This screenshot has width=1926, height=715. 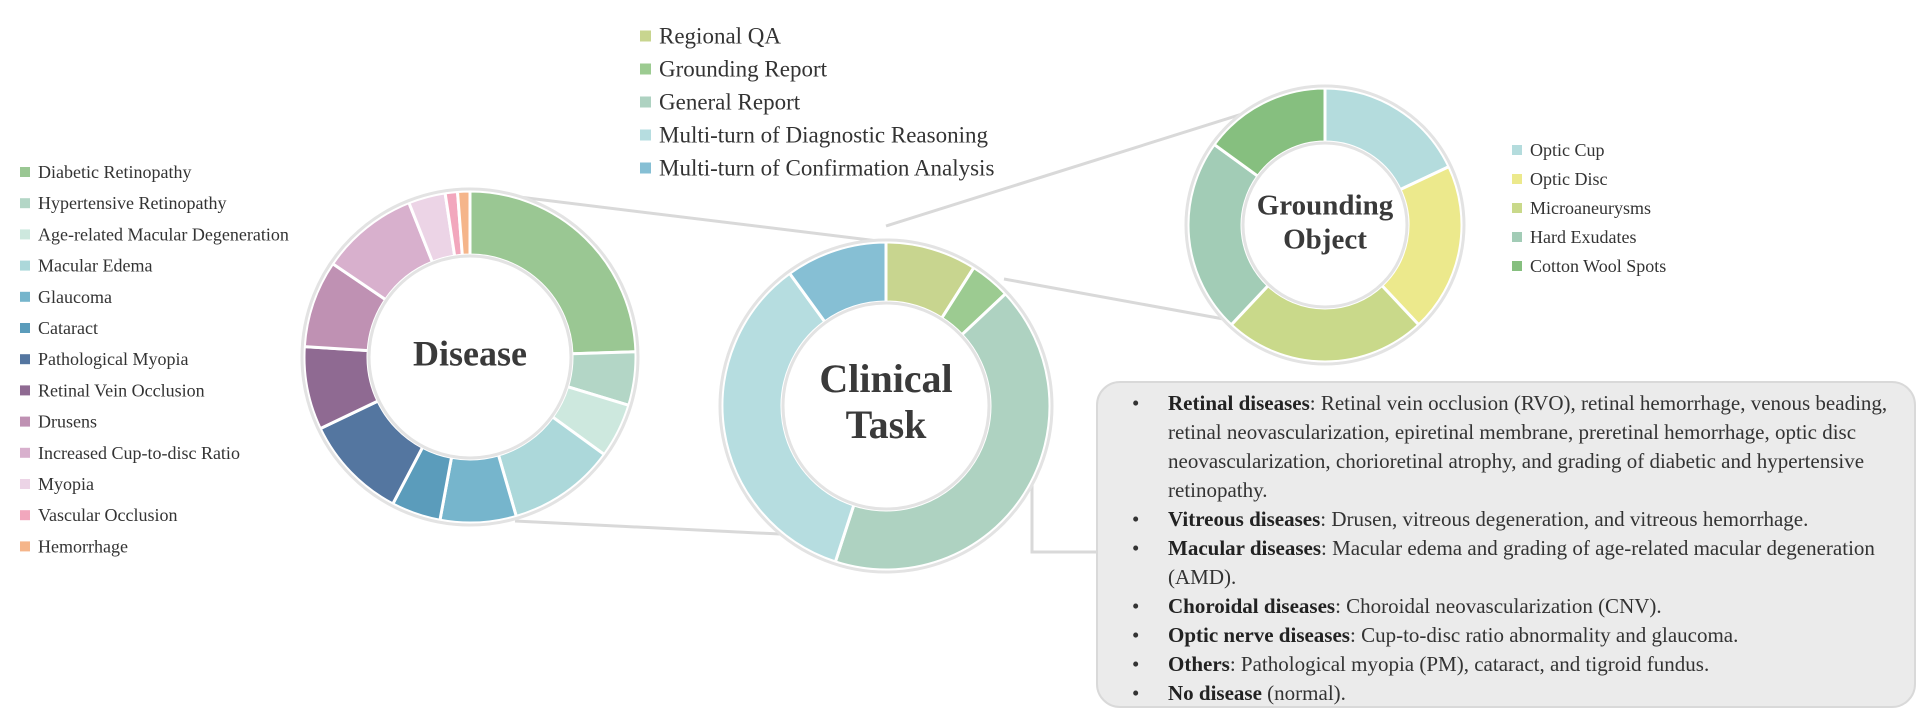 What do you see at coordinates (826, 168) in the screenshot?
I see `legend-label-multi-turn-of-confirmation-analysis: Multi-turn of Confirmation Analysis` at bounding box center [826, 168].